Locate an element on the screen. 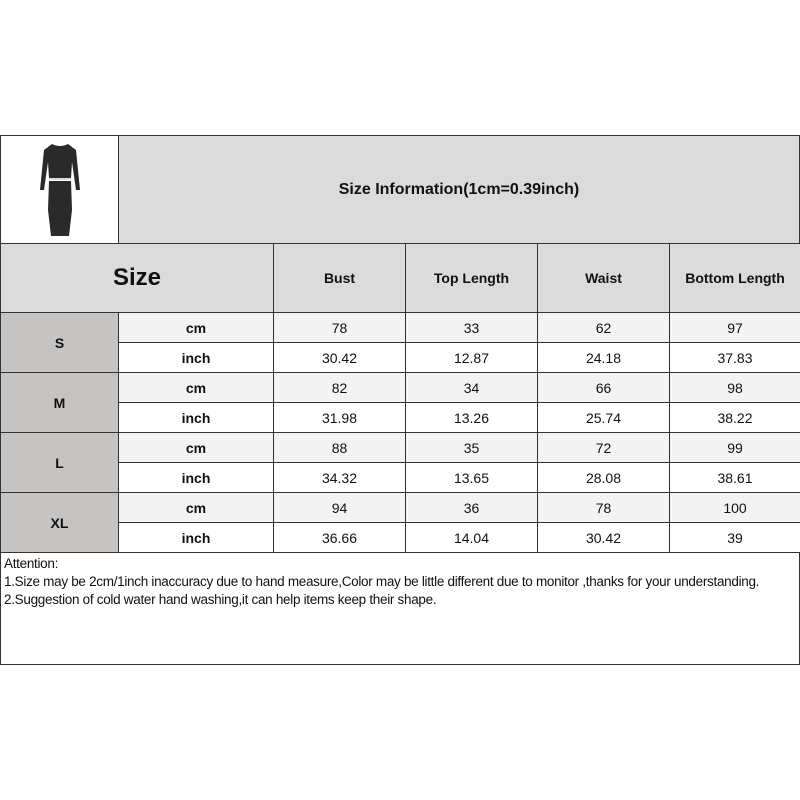 Image resolution: width=800 pixels, height=800 pixels. size-label: L is located at coordinates (59, 462).